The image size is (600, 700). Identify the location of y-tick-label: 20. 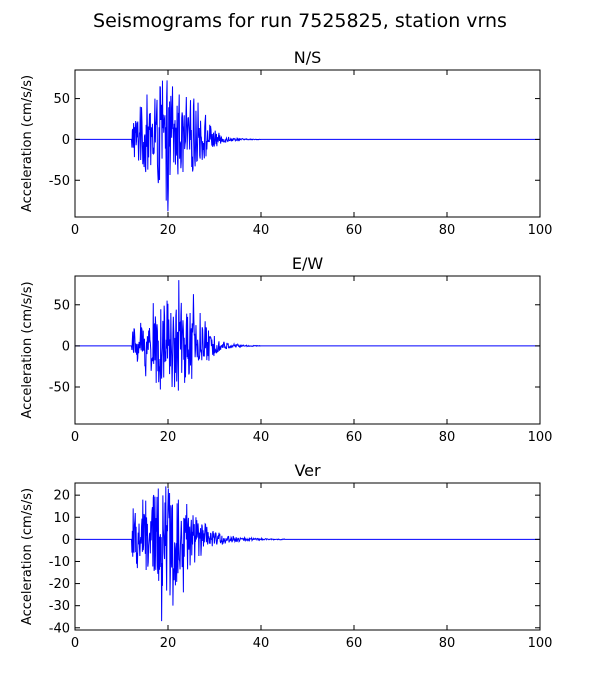
(61, 496).